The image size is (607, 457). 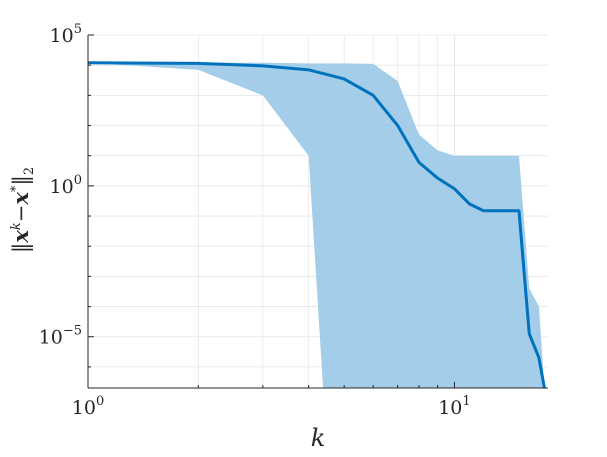 What do you see at coordinates (66, 34) in the screenshot?
I see `y-tick-label: 10⁵` at bounding box center [66, 34].